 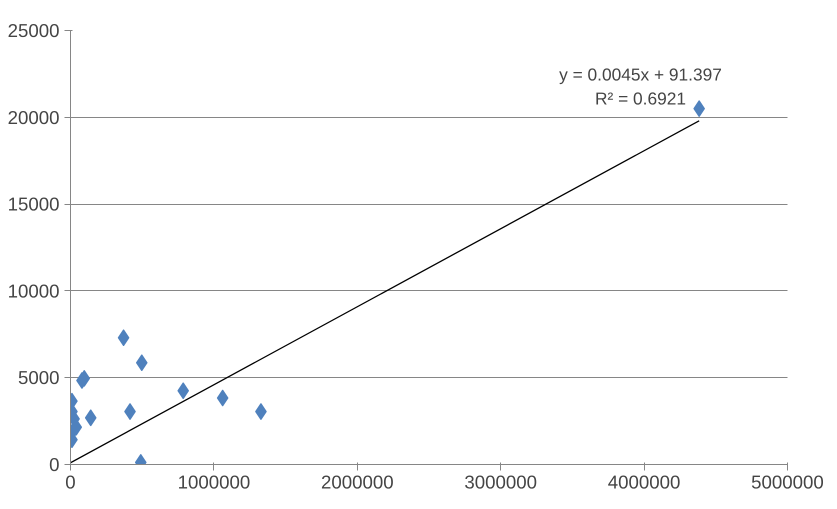 What do you see at coordinates (39, 377) in the screenshot?
I see `y-tick-label: 5000` at bounding box center [39, 377].